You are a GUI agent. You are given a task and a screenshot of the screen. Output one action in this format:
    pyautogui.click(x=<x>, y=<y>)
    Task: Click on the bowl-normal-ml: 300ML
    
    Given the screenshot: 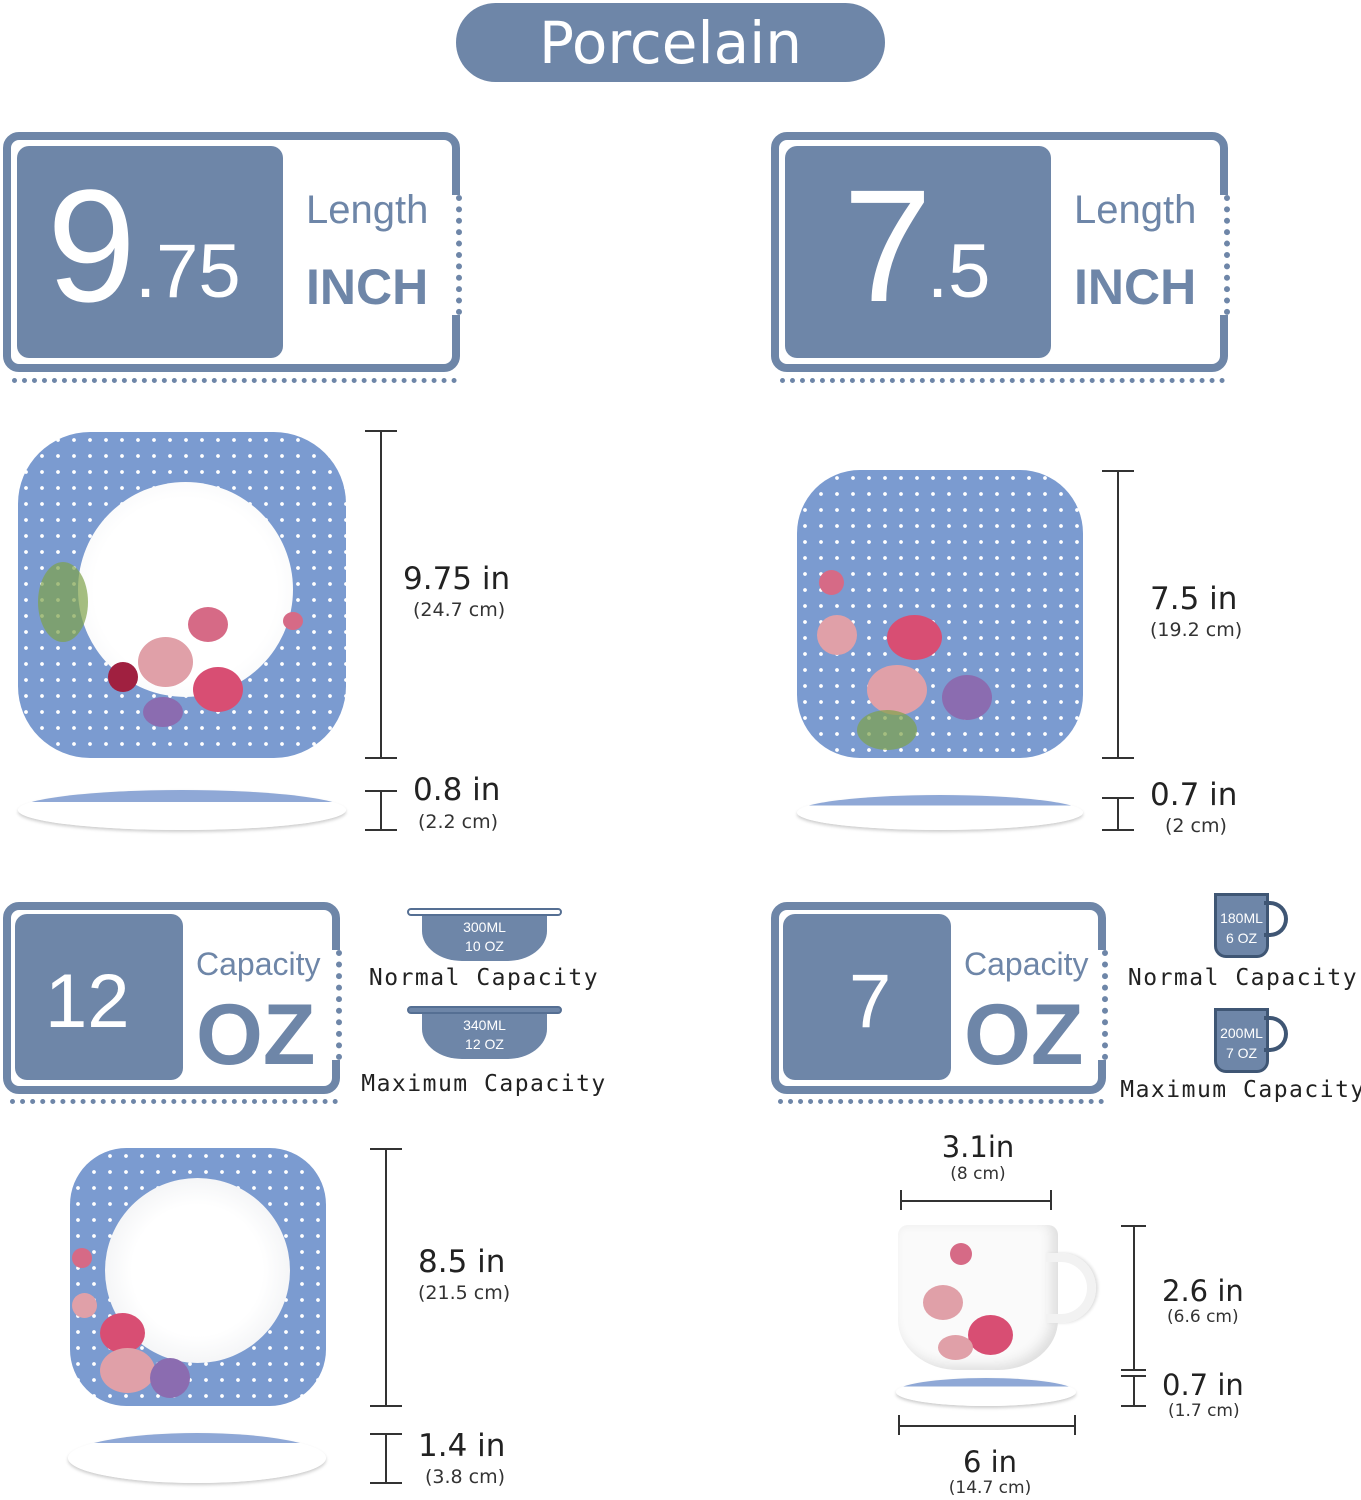 What is the action you would take?
    pyautogui.click(x=484, y=927)
    